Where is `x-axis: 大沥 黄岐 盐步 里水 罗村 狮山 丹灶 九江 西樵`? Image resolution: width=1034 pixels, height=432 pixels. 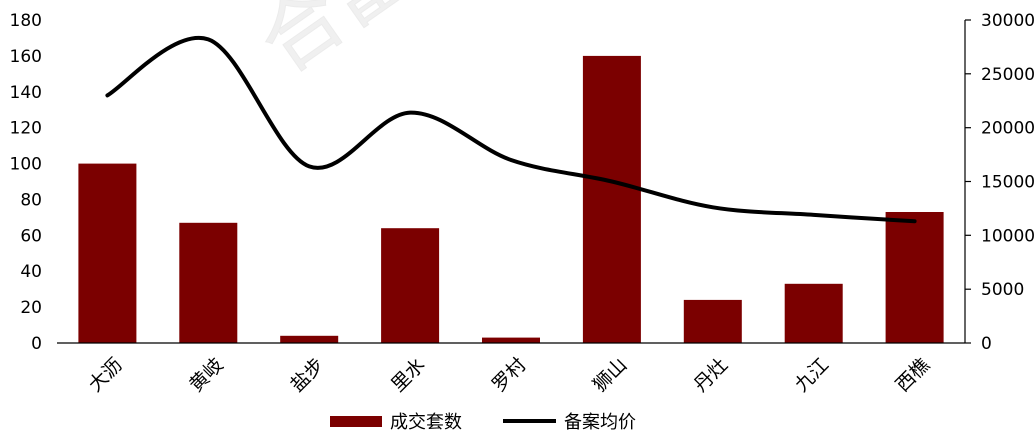
x-axis: 大沥 黄岐 盐步 里水 罗村 狮山 丹灶 九江 西樵 is located at coordinates (511, 369).